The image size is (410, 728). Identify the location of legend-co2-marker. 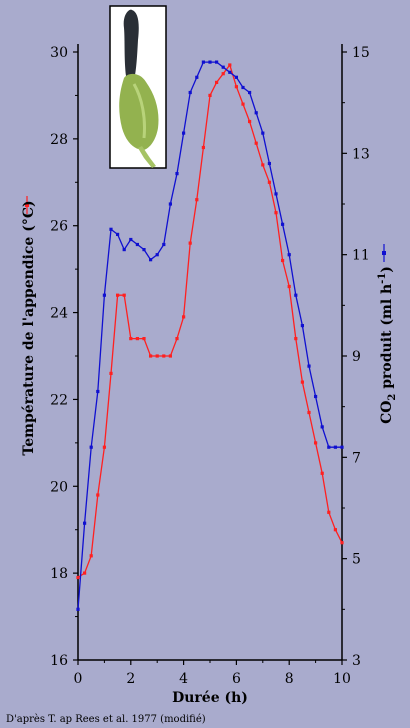
(384, 253).